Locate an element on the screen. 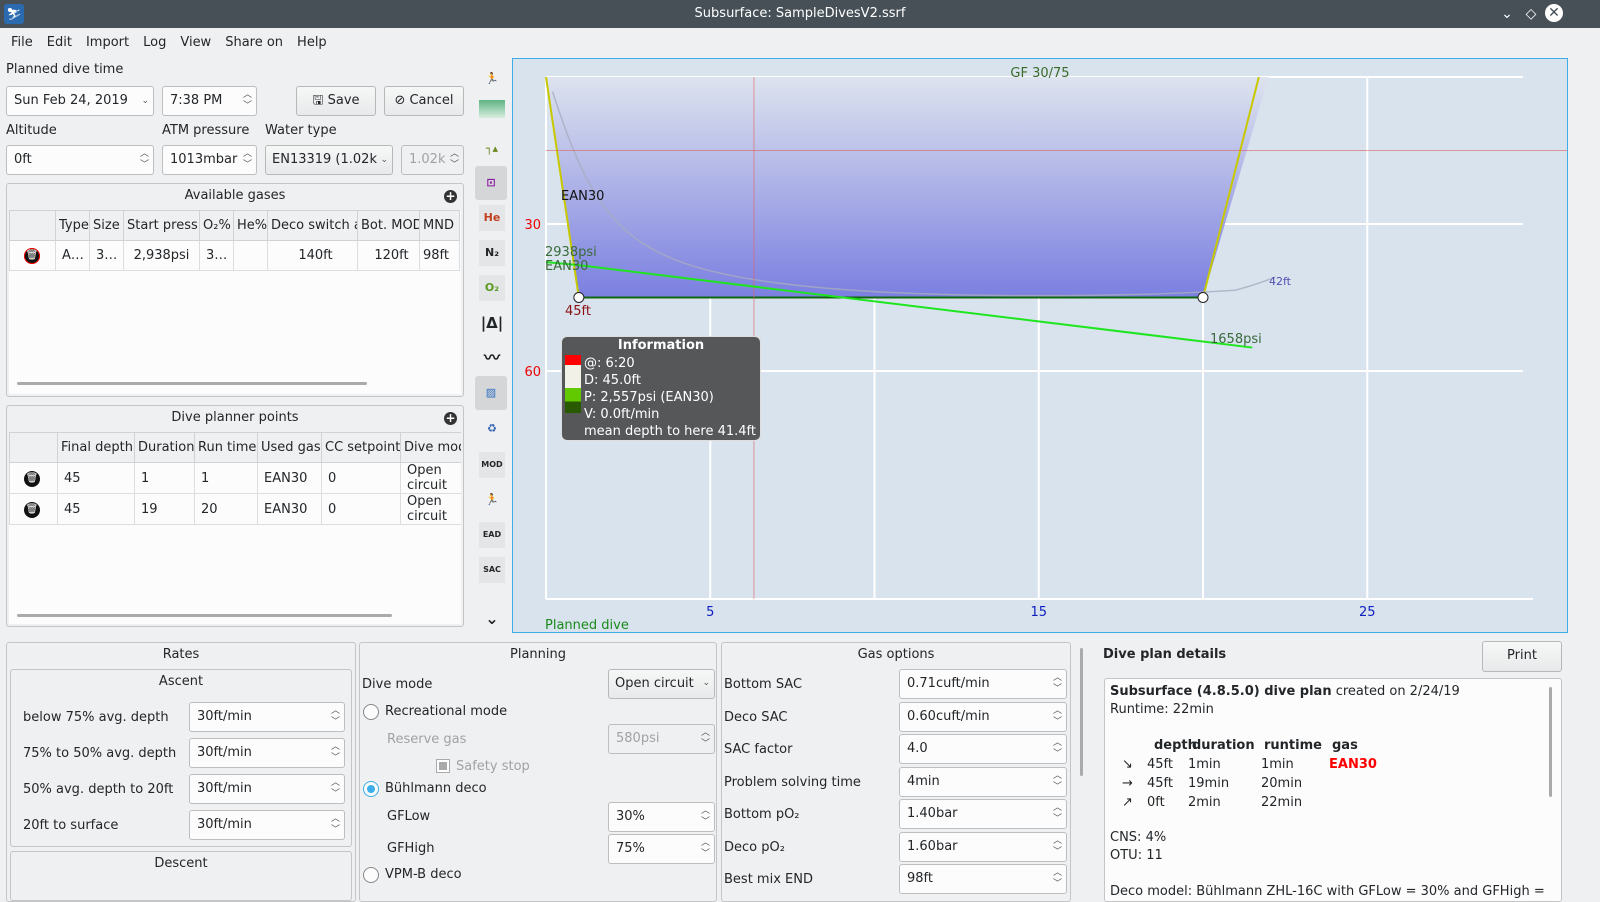 This screenshot has width=1600, height=902. minimize-icon: ⌄ is located at coordinates (1507, 14).